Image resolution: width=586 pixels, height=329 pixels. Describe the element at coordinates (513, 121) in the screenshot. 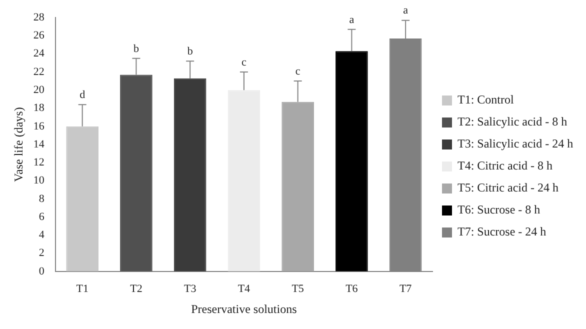

I see `legend-label: T2: Salicylic acid - 8 h` at that location.